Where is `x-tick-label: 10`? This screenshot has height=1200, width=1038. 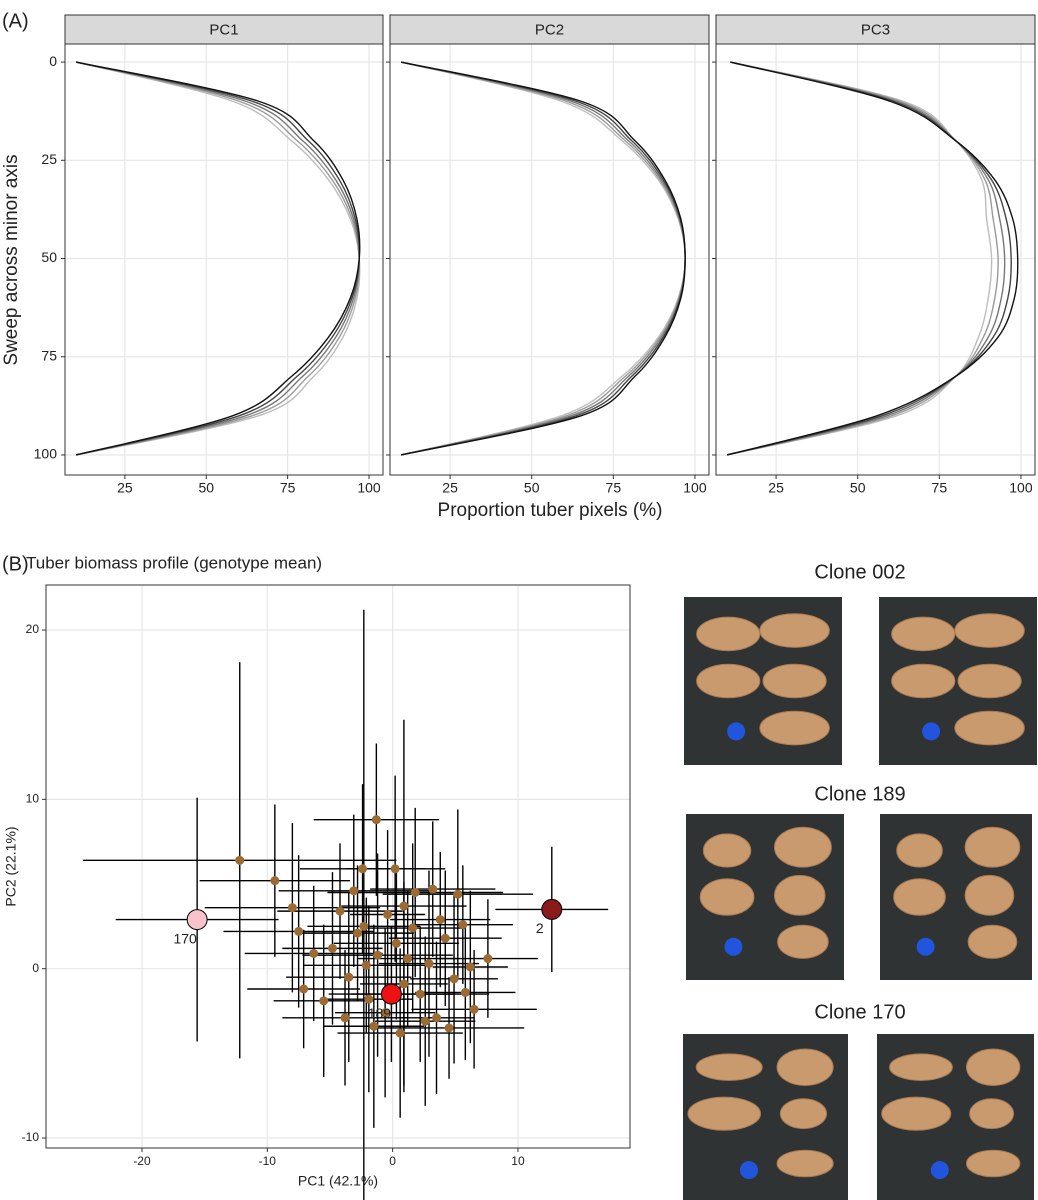 x-tick-label: 10 is located at coordinates (518, 1161).